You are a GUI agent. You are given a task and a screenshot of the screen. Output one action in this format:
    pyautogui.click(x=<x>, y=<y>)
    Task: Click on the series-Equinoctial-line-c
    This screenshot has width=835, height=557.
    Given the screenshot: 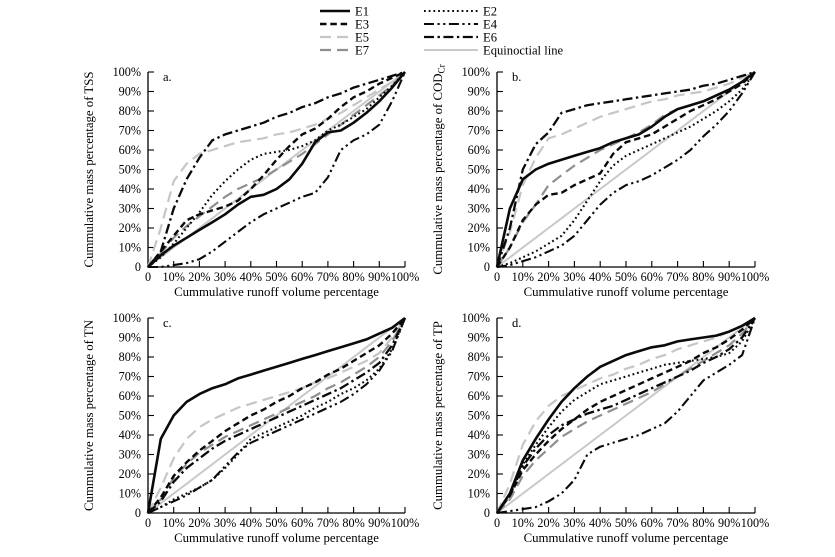 What is the action you would take?
    pyautogui.click(x=276, y=415)
    